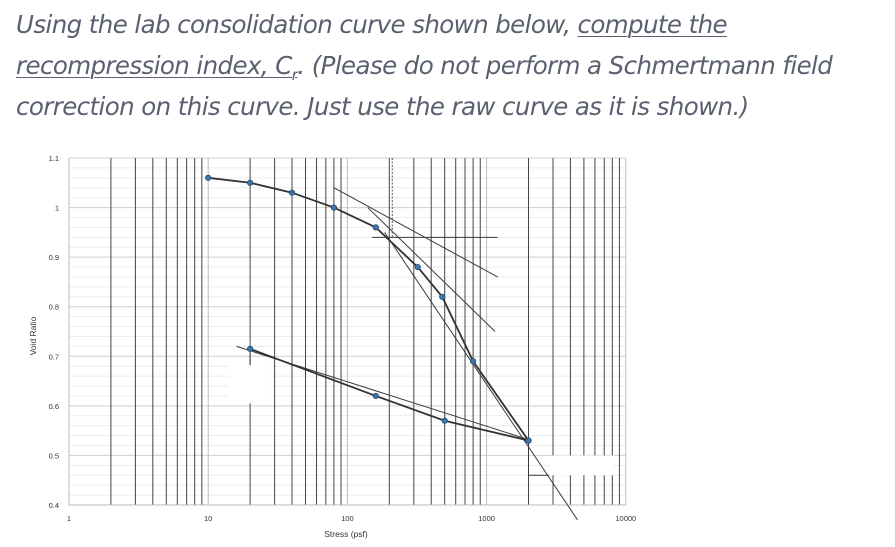 The width and height of the screenshot is (895, 547). I want to click on recompression-subscript: r, so click(294, 74).